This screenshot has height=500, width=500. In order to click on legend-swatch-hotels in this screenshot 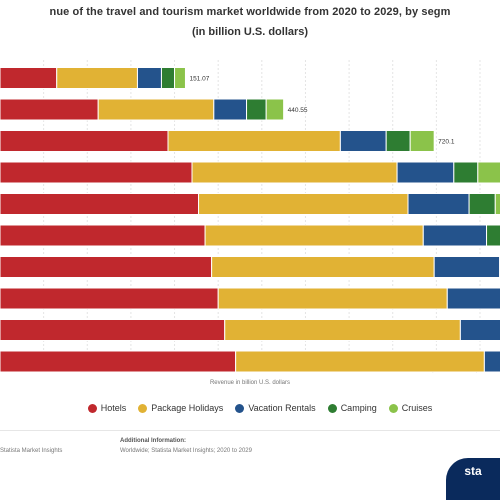, I will do `click(92, 408)`.